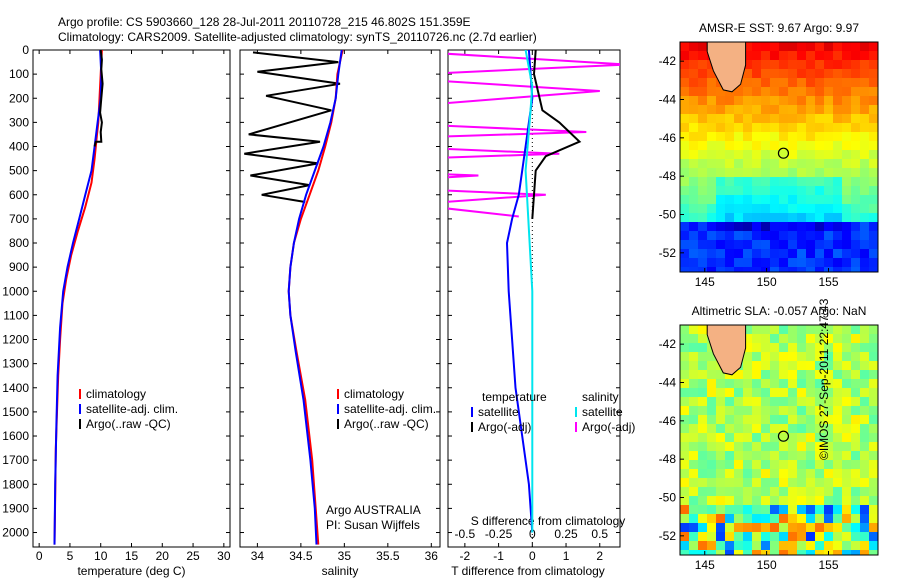 The image size is (900, 580). I want to click on depth-tick-label: 400, so click(19, 147).